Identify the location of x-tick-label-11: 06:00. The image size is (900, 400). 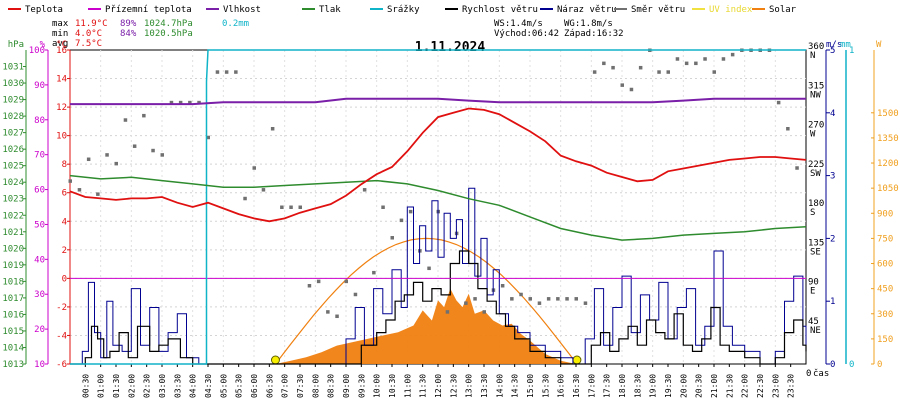
(254, 386).